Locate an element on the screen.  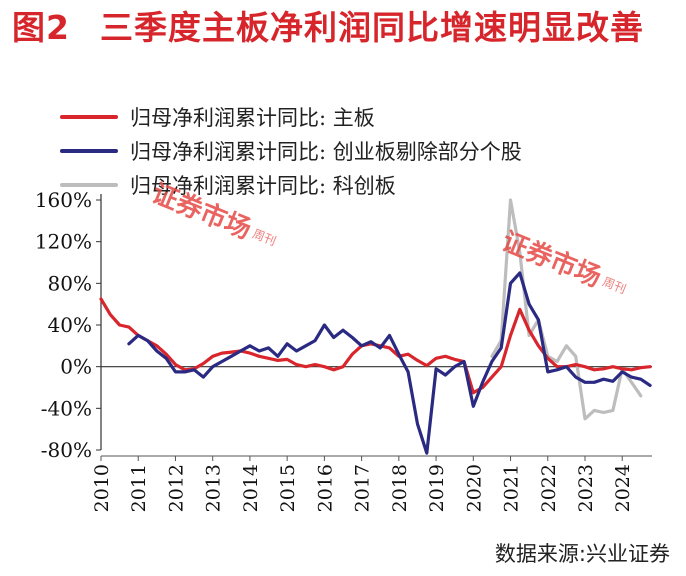
legend-item: 归母净利润累计同比: 主板 is located at coordinates (291, 117).